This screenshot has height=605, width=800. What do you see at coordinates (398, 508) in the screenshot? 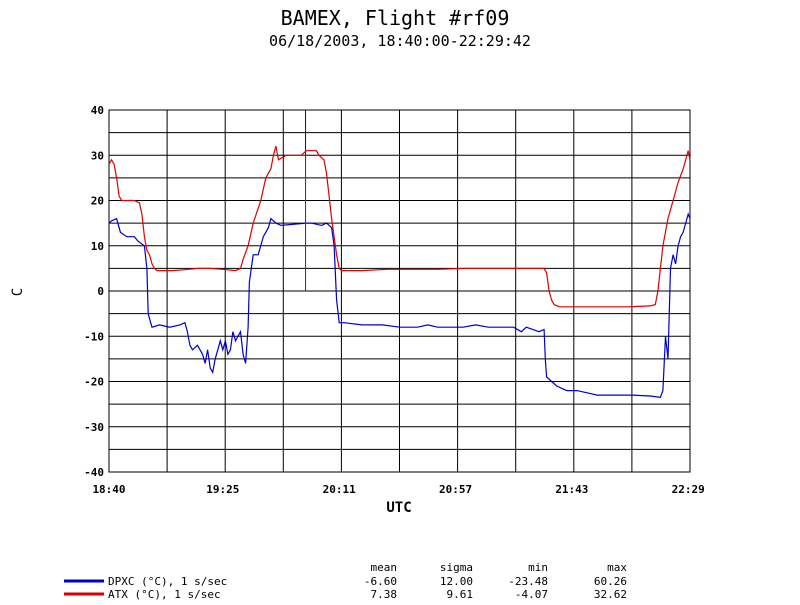
I see `x-axis-label: UTC` at bounding box center [398, 508].